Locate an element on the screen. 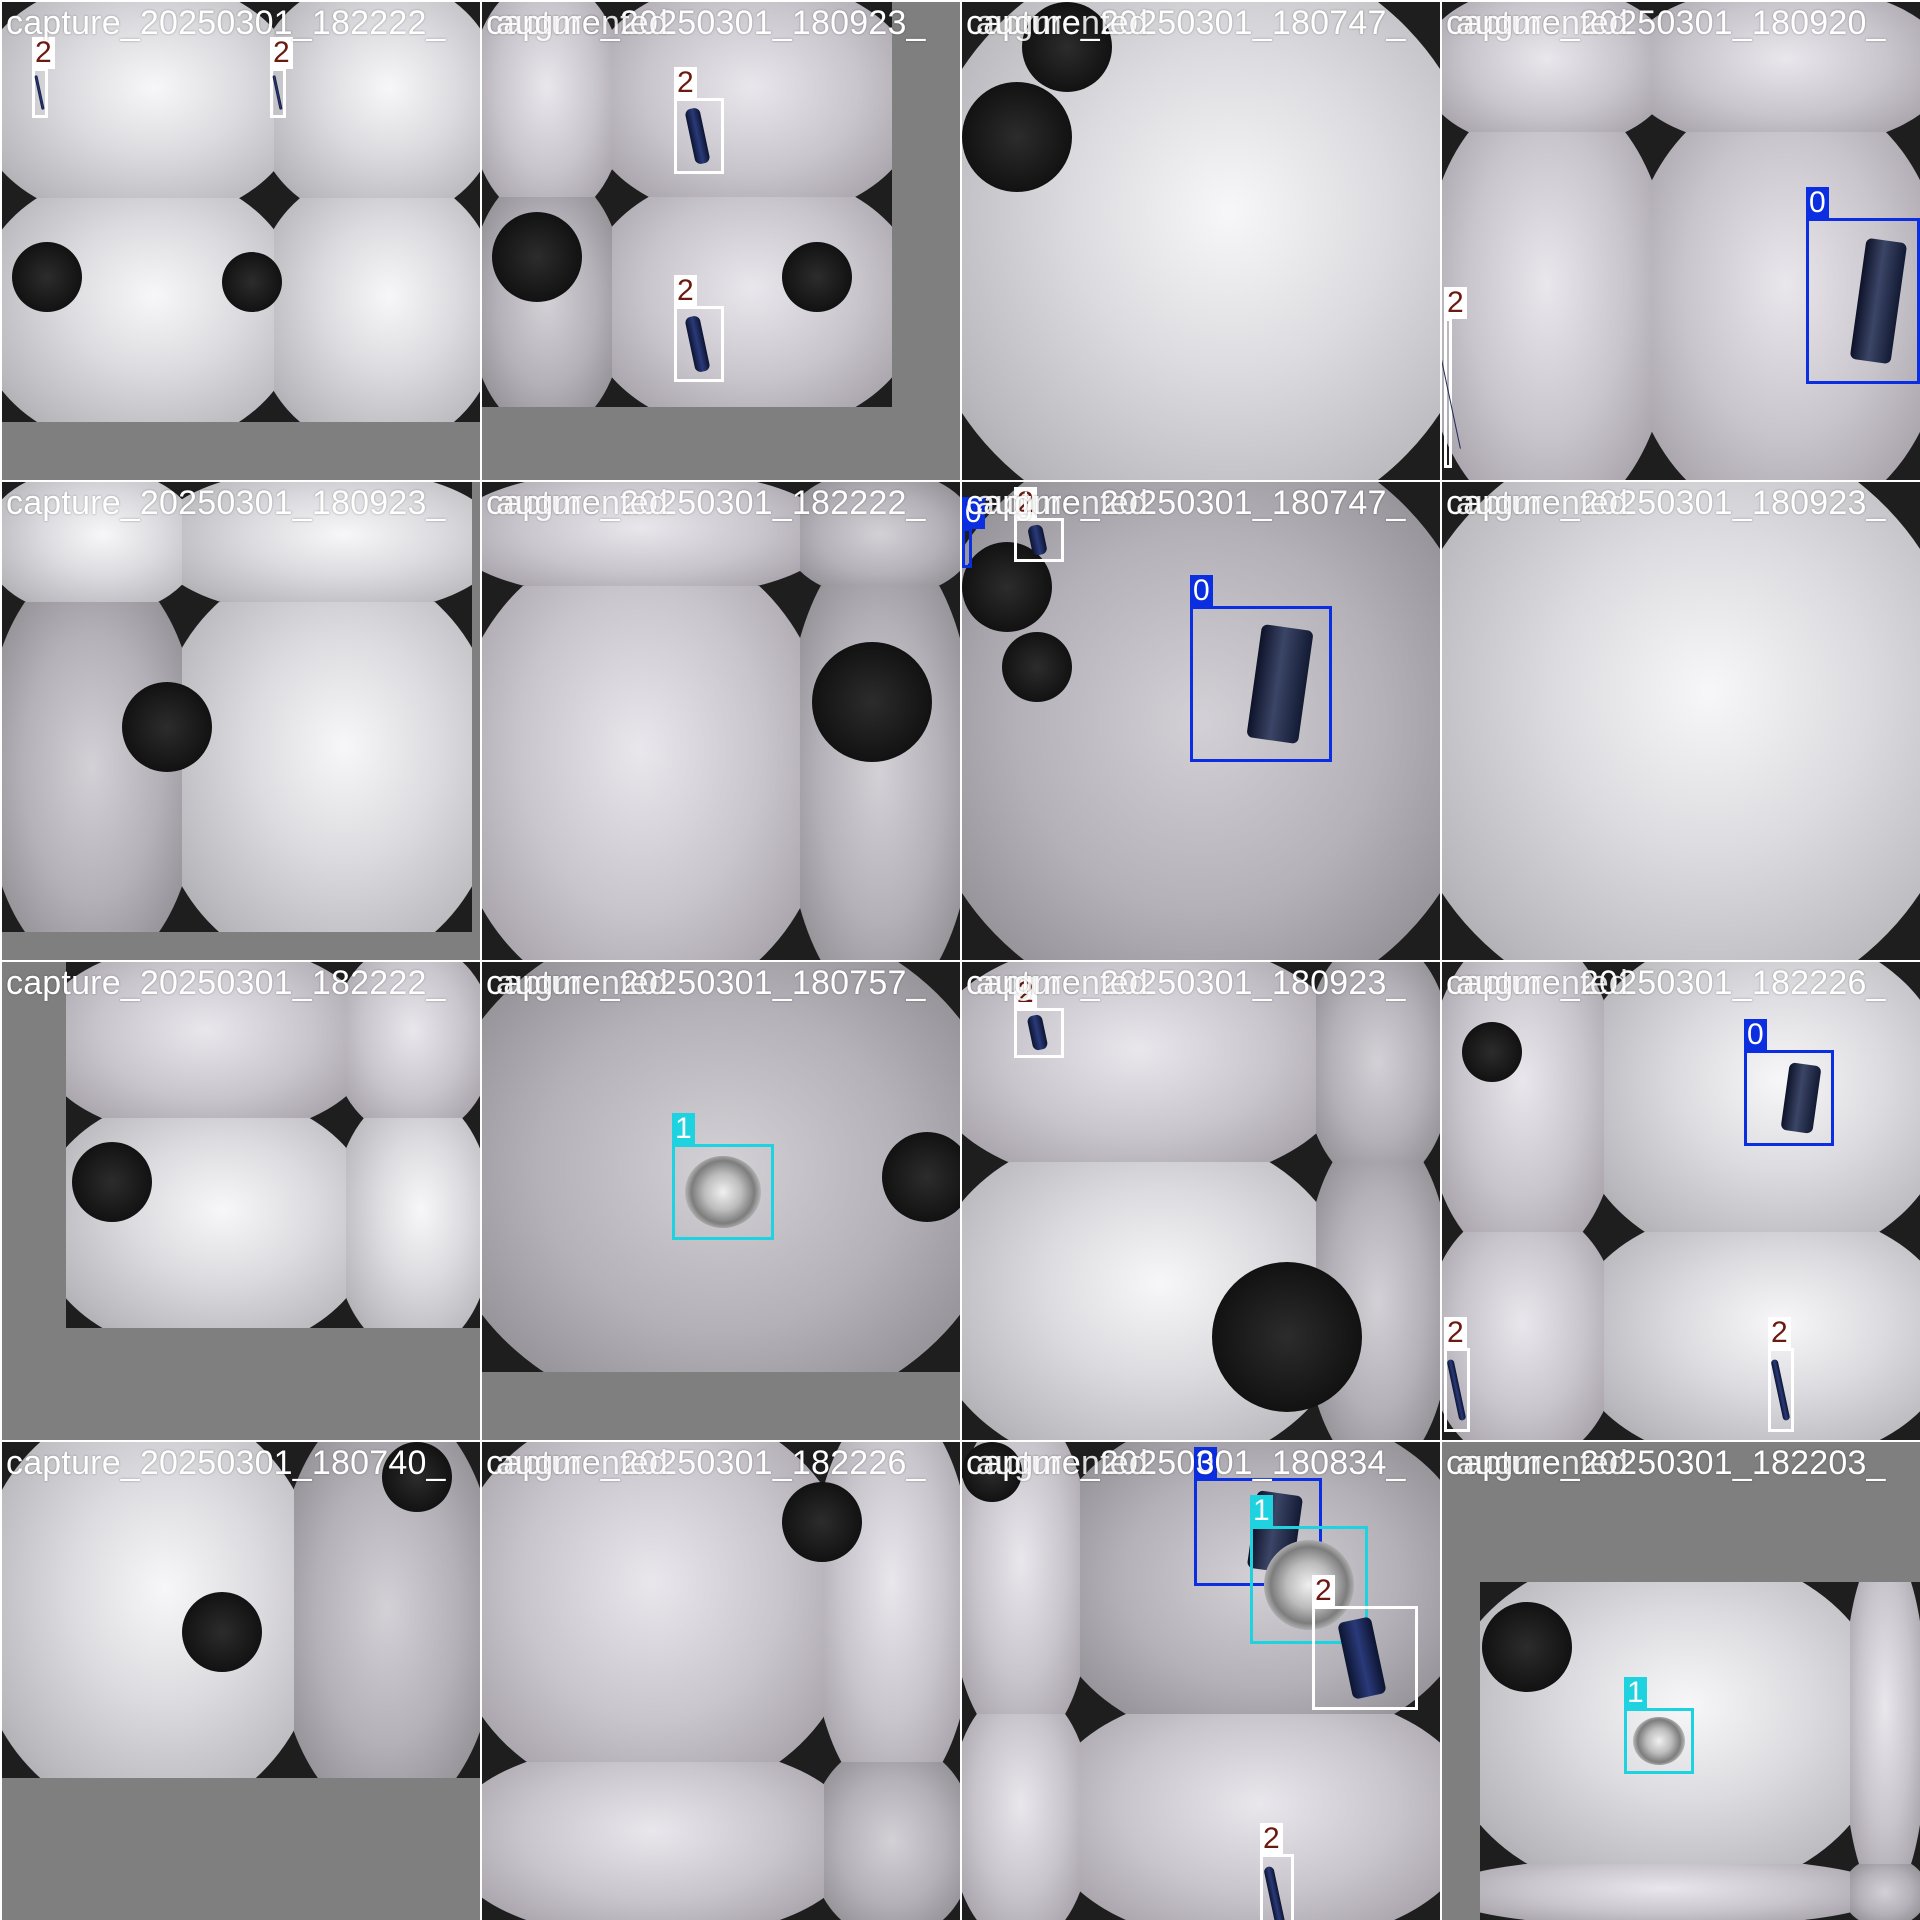  mosaic-tile: capture_20250301_180923_ augmented is located at coordinates (1681, 721).